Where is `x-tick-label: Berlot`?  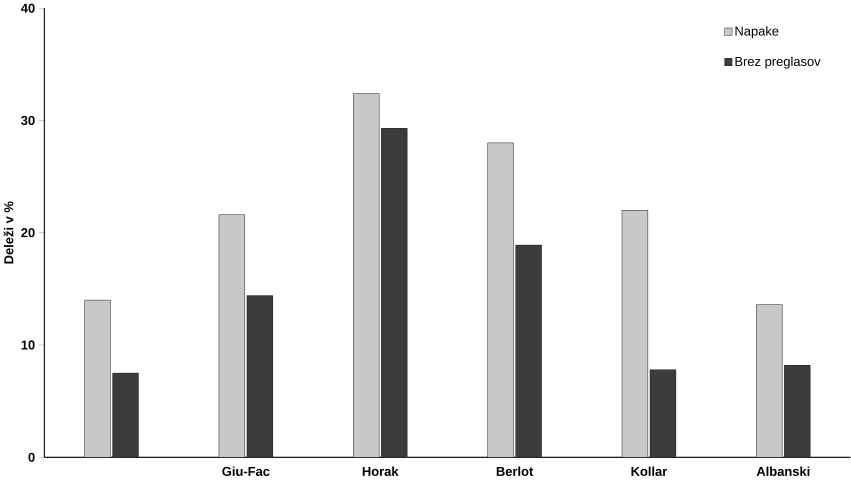 x-tick-label: Berlot is located at coordinates (515, 471).